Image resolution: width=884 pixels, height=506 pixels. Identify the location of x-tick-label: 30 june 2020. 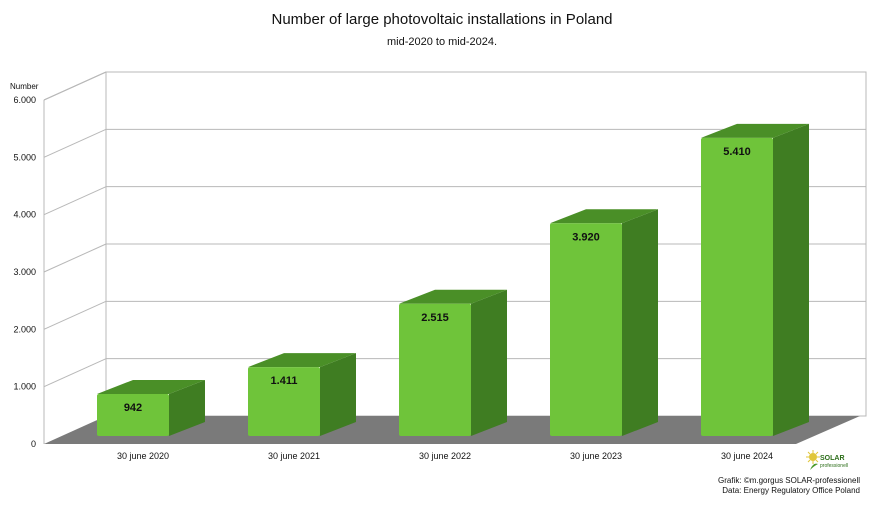
(143, 456).